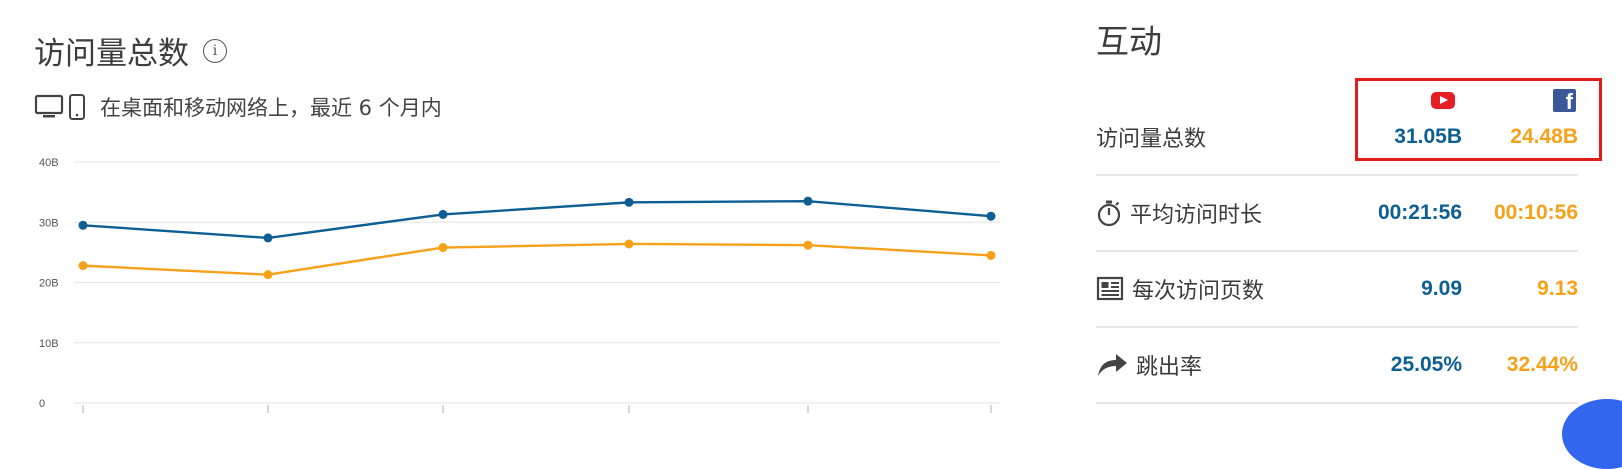 The image size is (1622, 469). I want to click on youtube-value: 25.05%, so click(1426, 364).